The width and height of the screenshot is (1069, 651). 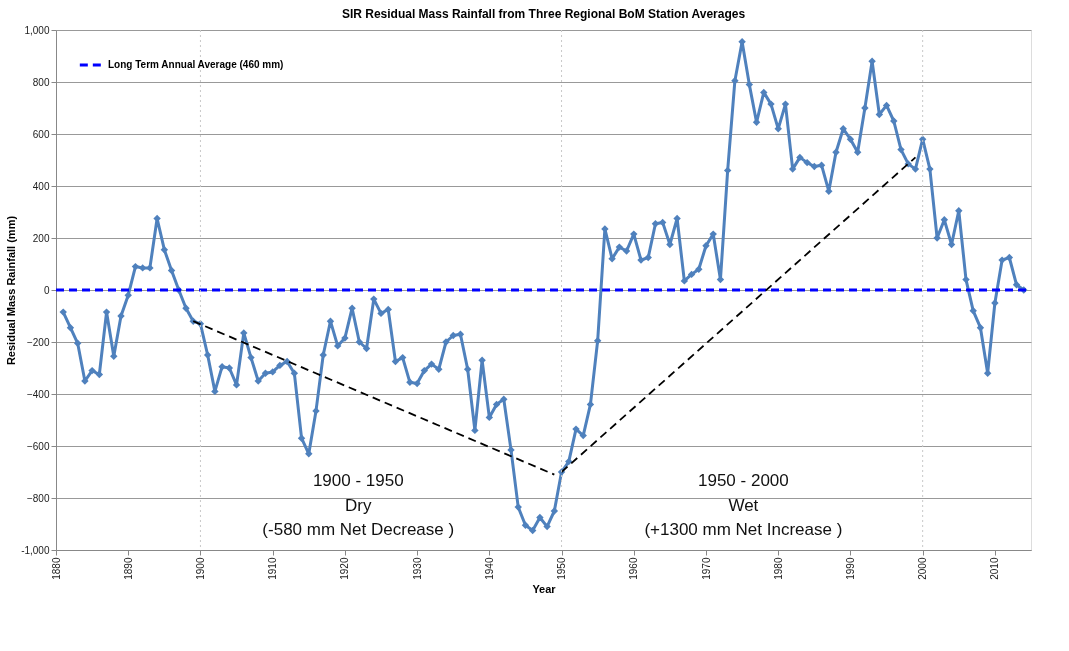 I want to click on y-tick-label: 600, so click(x=41, y=134).